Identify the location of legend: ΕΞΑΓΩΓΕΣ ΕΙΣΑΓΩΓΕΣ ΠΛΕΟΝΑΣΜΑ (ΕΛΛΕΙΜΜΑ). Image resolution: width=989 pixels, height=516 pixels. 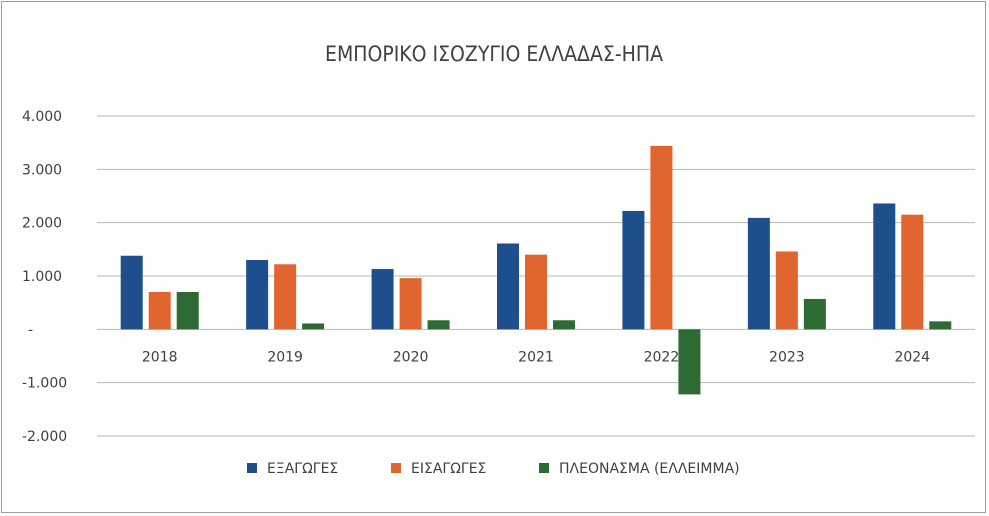
(493, 469).